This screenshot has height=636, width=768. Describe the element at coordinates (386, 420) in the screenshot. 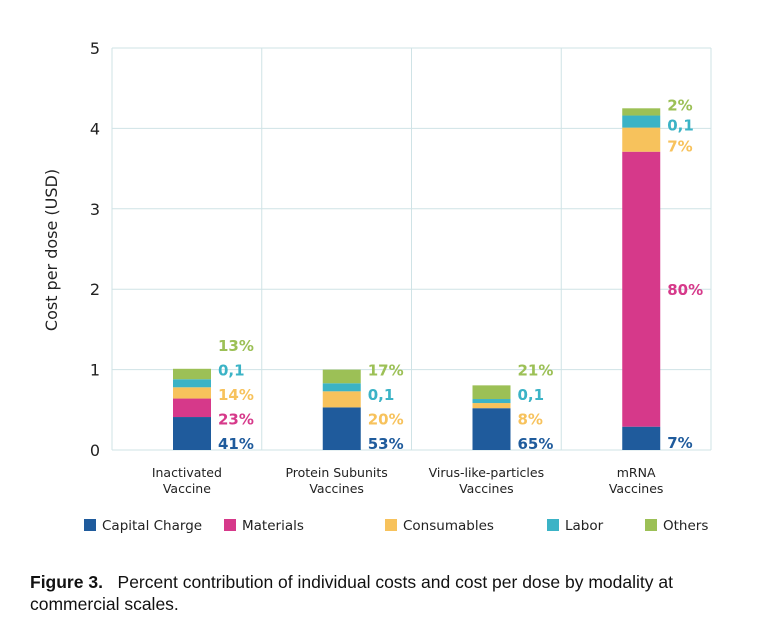

I see `data-label: 20%` at that location.